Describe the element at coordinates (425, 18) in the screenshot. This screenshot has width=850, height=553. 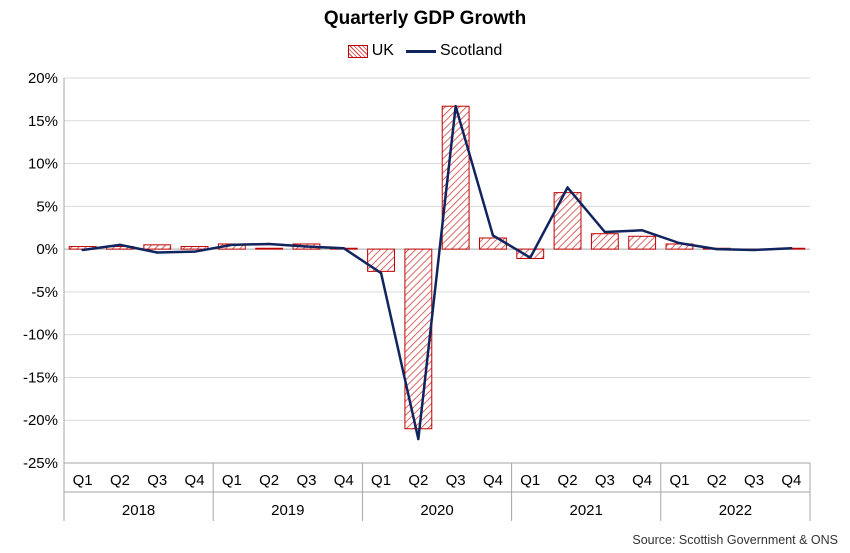
I see `chart-title: Quarterly GDP Growth` at that location.